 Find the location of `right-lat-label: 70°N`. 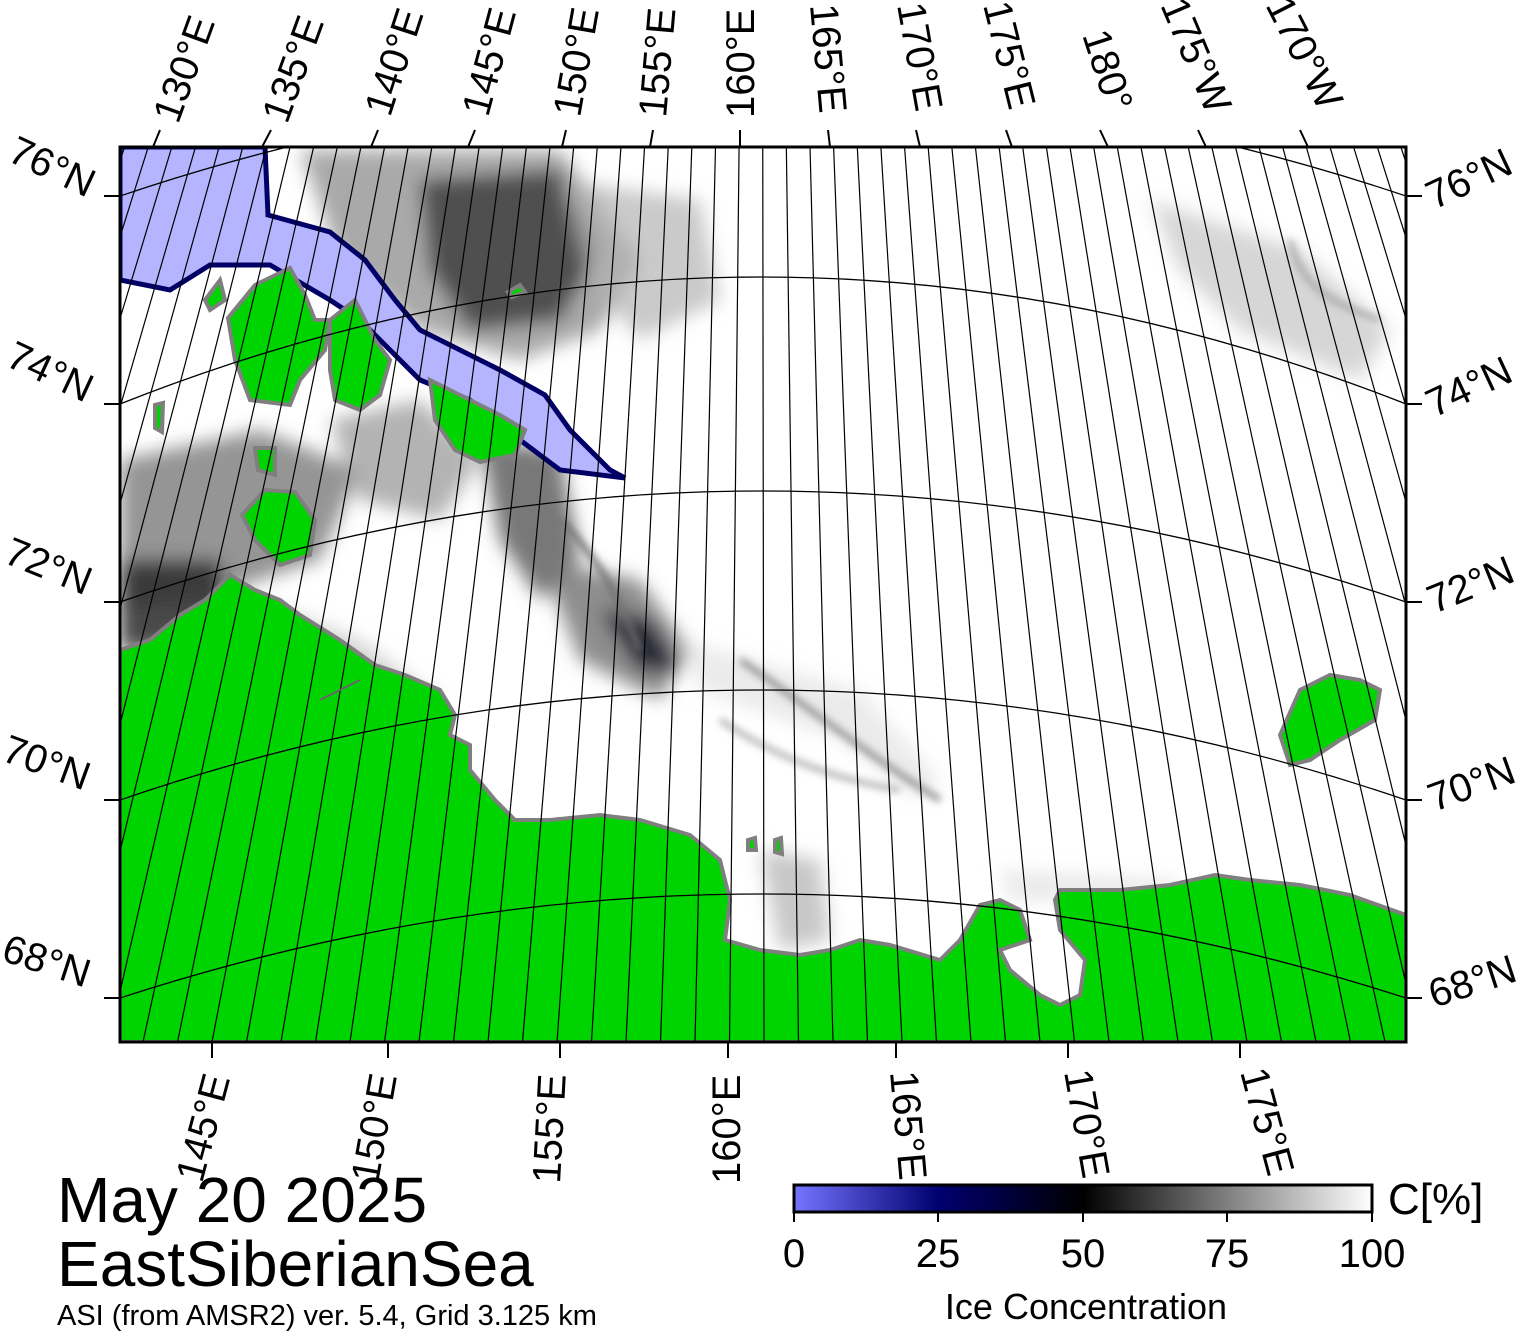

right-lat-label: 70°N is located at coordinates (1471, 785).